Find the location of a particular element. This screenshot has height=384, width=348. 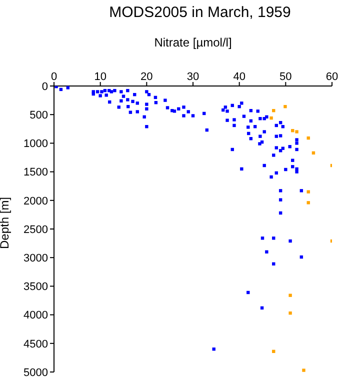

y-tick-label: 2000 is located at coordinates (36, 201).